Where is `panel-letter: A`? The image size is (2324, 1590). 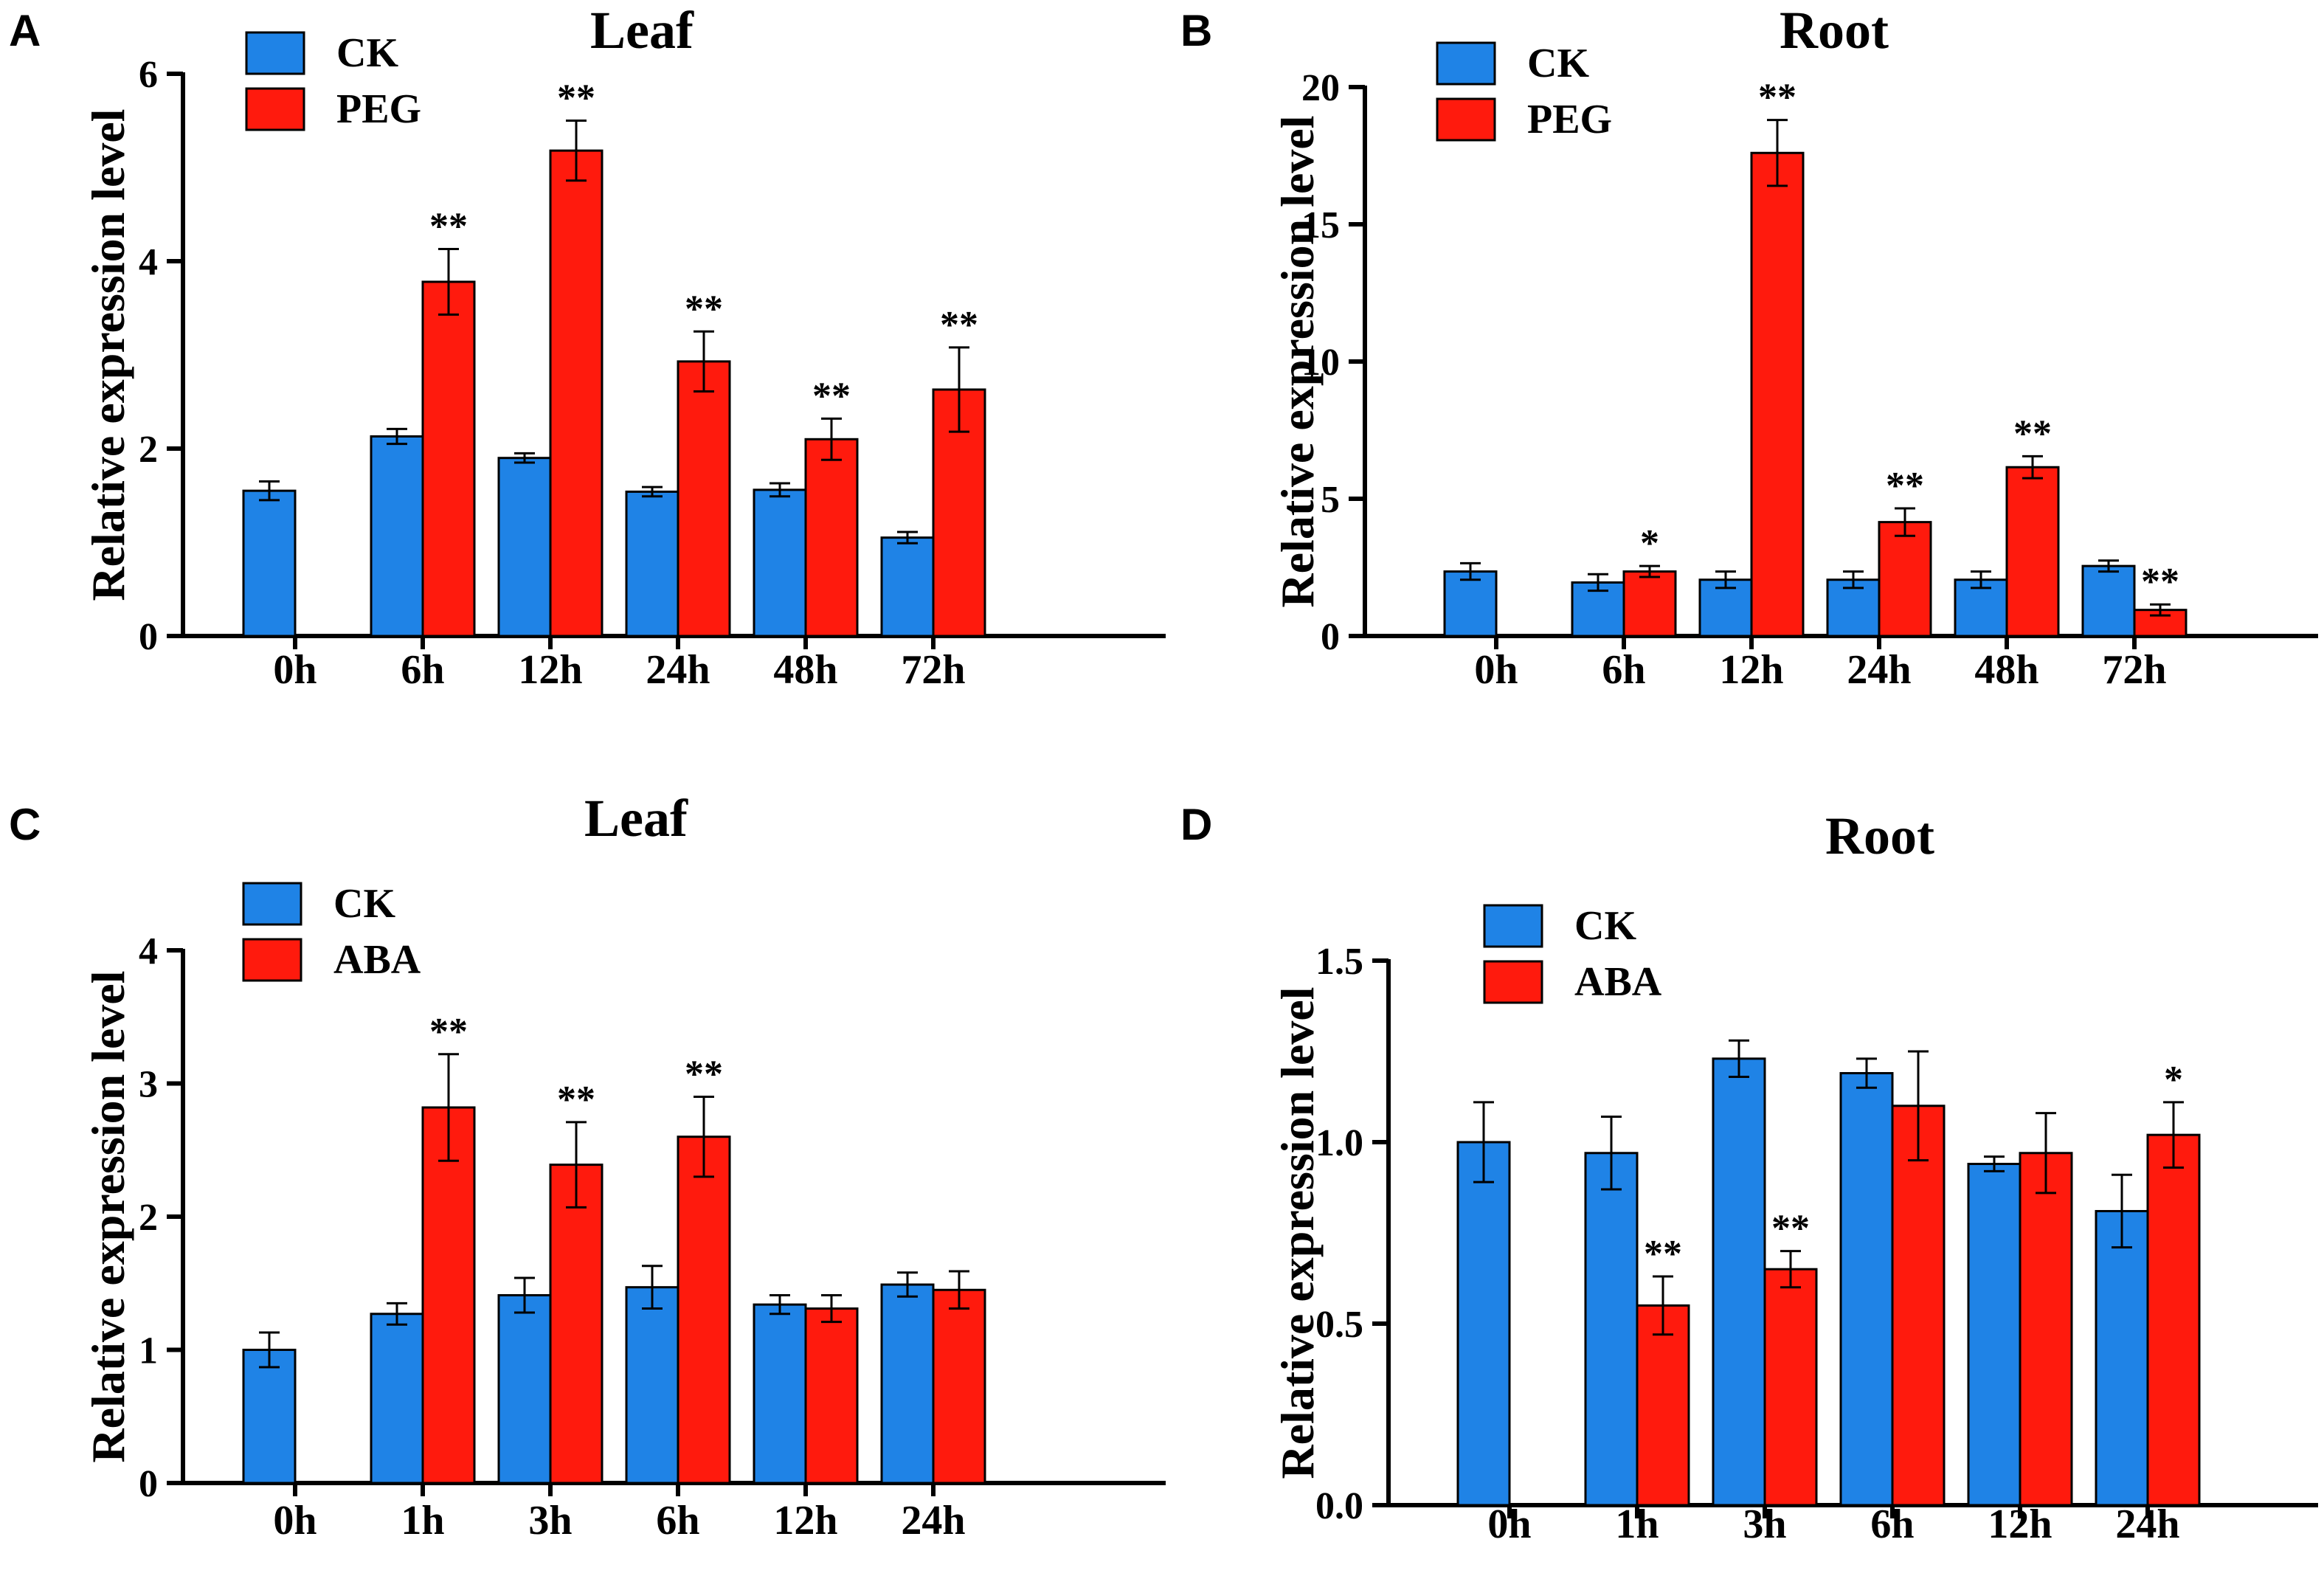
panel-letter: A is located at coordinates (25, 31).